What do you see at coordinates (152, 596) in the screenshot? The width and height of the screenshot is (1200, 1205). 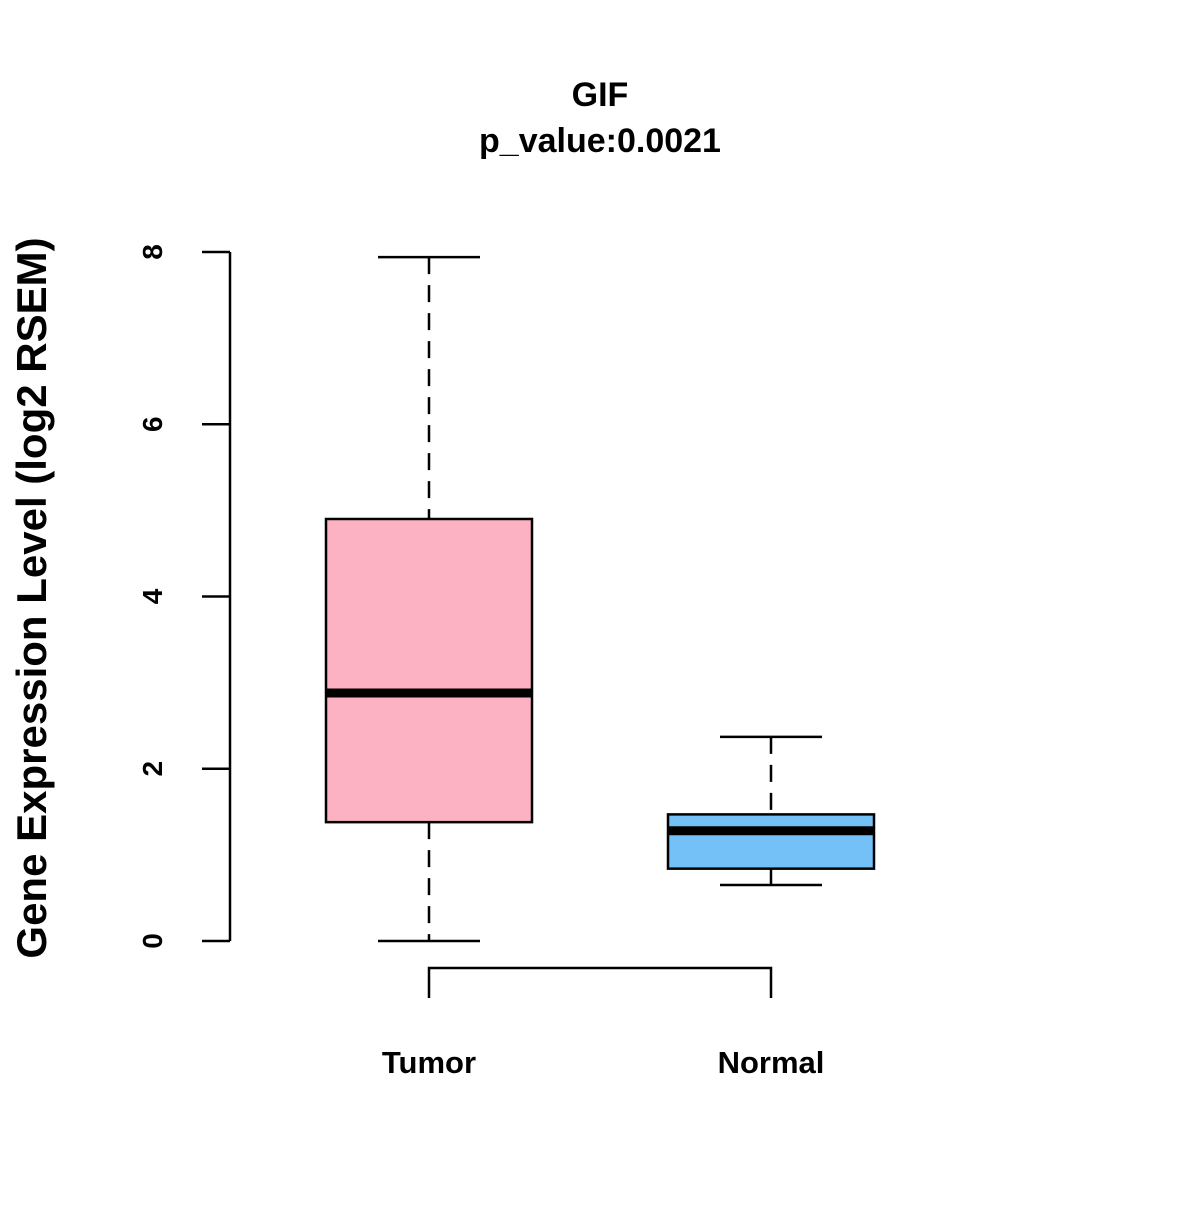 I see `y-tick-label: 4` at bounding box center [152, 596].